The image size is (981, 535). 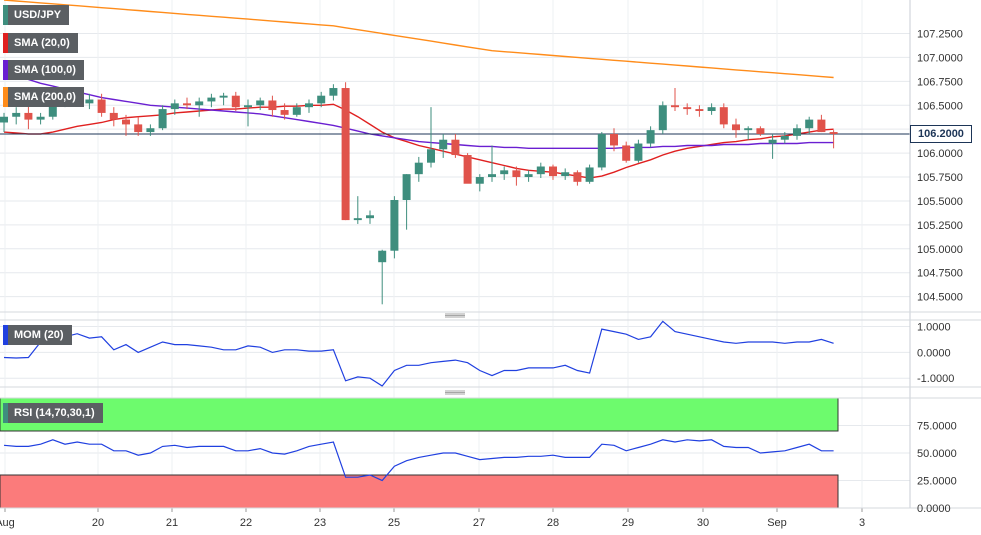 What do you see at coordinates (940, 154) in the screenshot?
I see `price-y-tick-label: 106.0000` at bounding box center [940, 154].